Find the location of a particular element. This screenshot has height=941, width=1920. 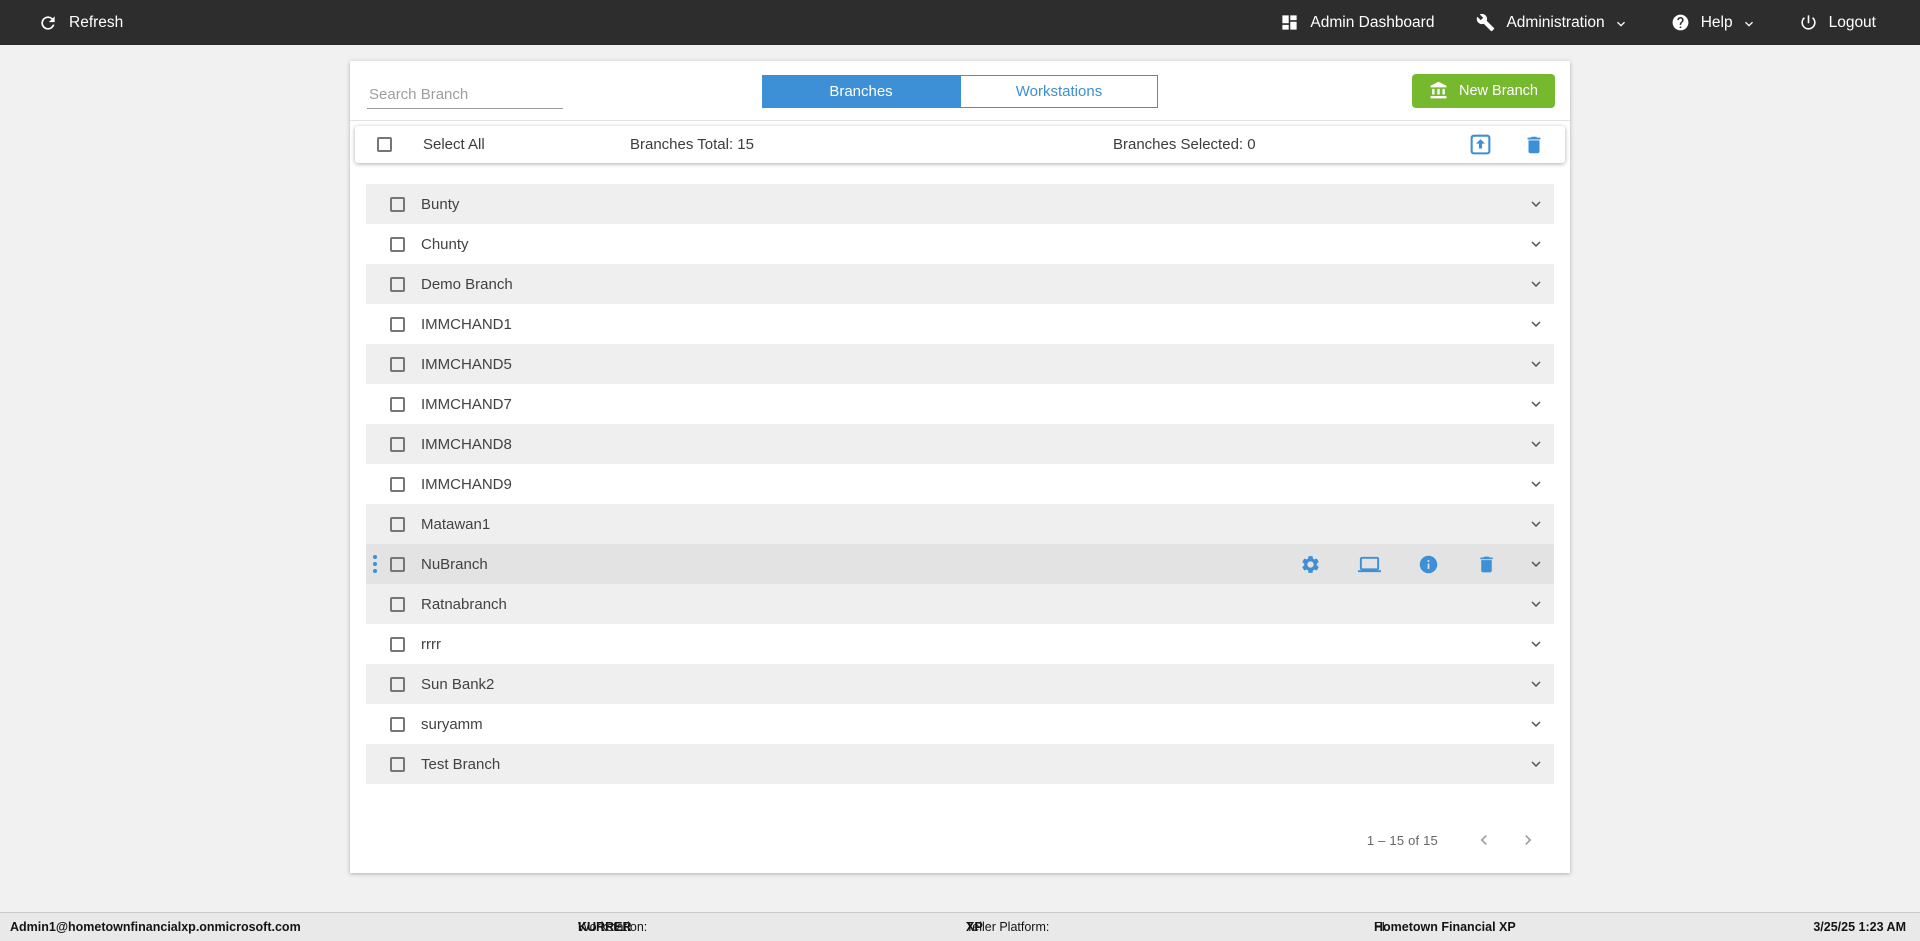

next-page-button is located at coordinates (1528, 840).